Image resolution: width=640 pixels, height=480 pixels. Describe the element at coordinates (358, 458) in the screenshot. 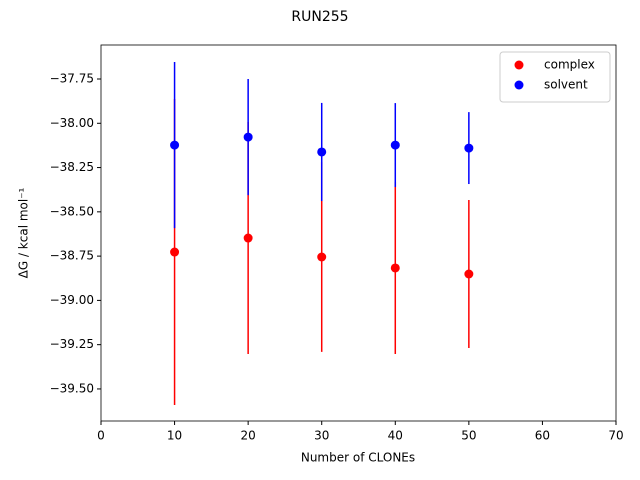

I see `x-axis-label: Number of CLONEs` at that location.